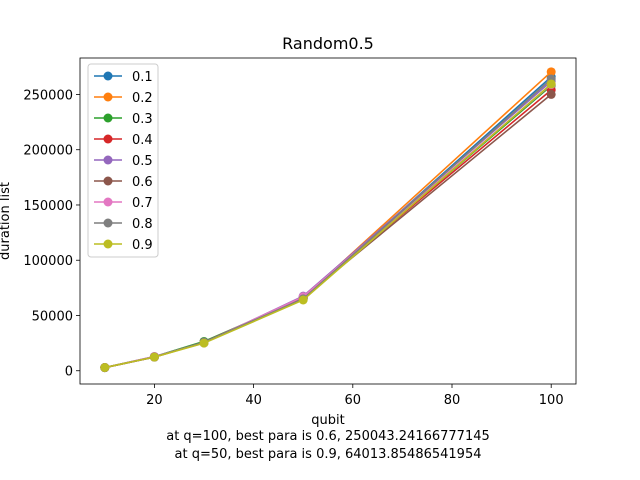 The width and height of the screenshot is (640, 480). What do you see at coordinates (108, 223) in the screenshot?
I see `legend-marker-0.8` at bounding box center [108, 223].